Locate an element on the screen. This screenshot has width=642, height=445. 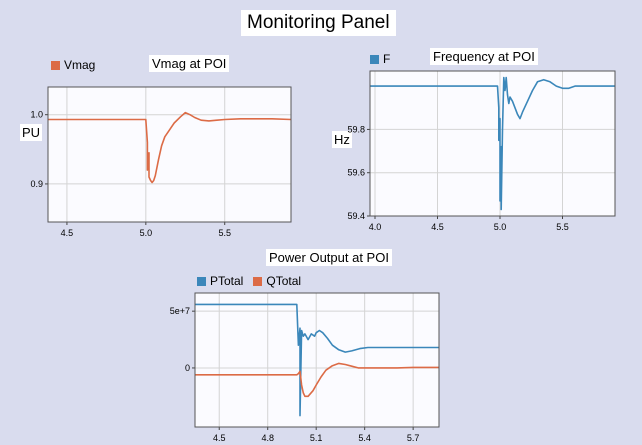
freq-x-tick-label: 5.5 is located at coordinates (562, 227).